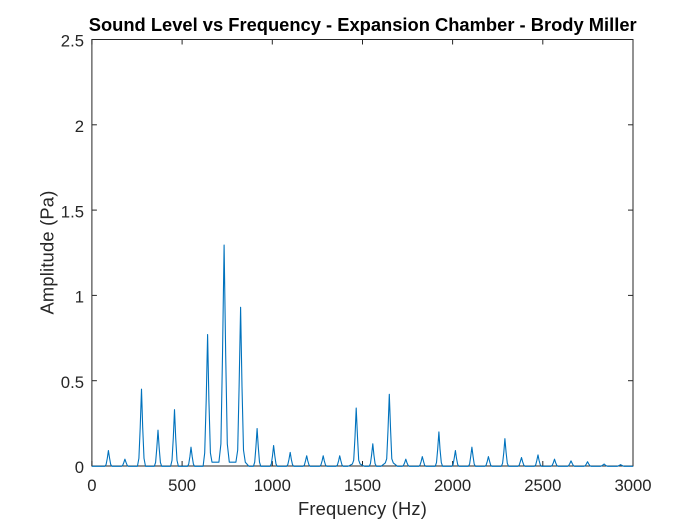 This screenshot has width=700, height=530. Describe the element at coordinates (542, 485) in the screenshot. I see `svg-text: 2500` at that location.